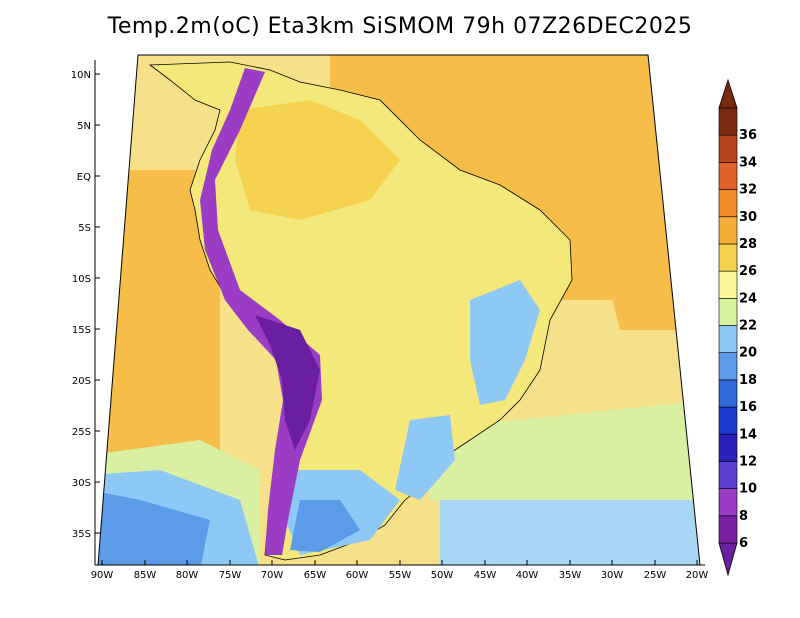 The height and width of the screenshot is (618, 800). What do you see at coordinates (425, 457) in the screenshot?
I see `south-brazil-cool` at bounding box center [425, 457].